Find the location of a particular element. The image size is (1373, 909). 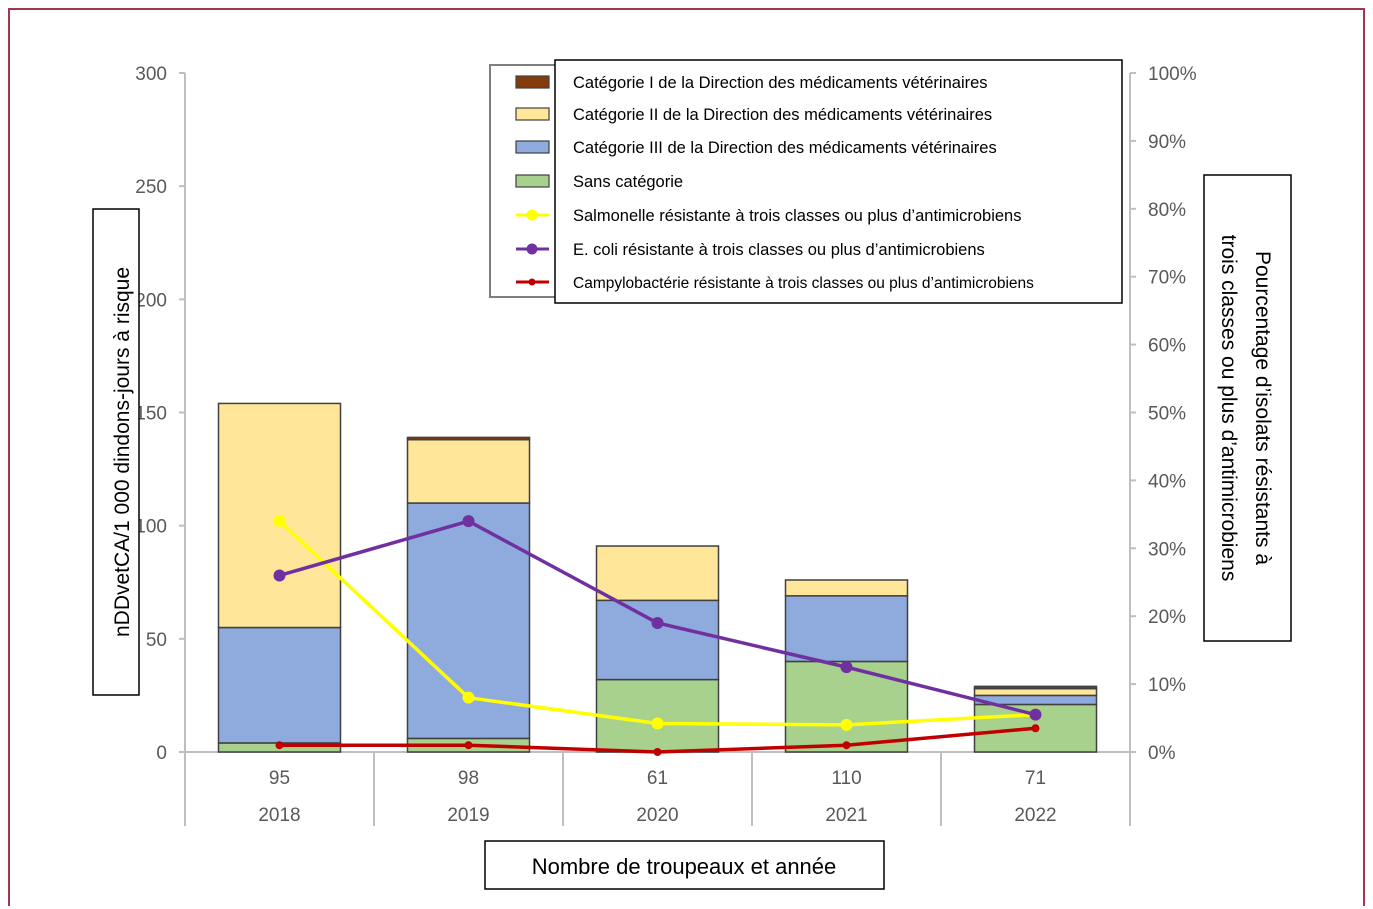

y-right-tick-label: 10% is located at coordinates (1167, 685).